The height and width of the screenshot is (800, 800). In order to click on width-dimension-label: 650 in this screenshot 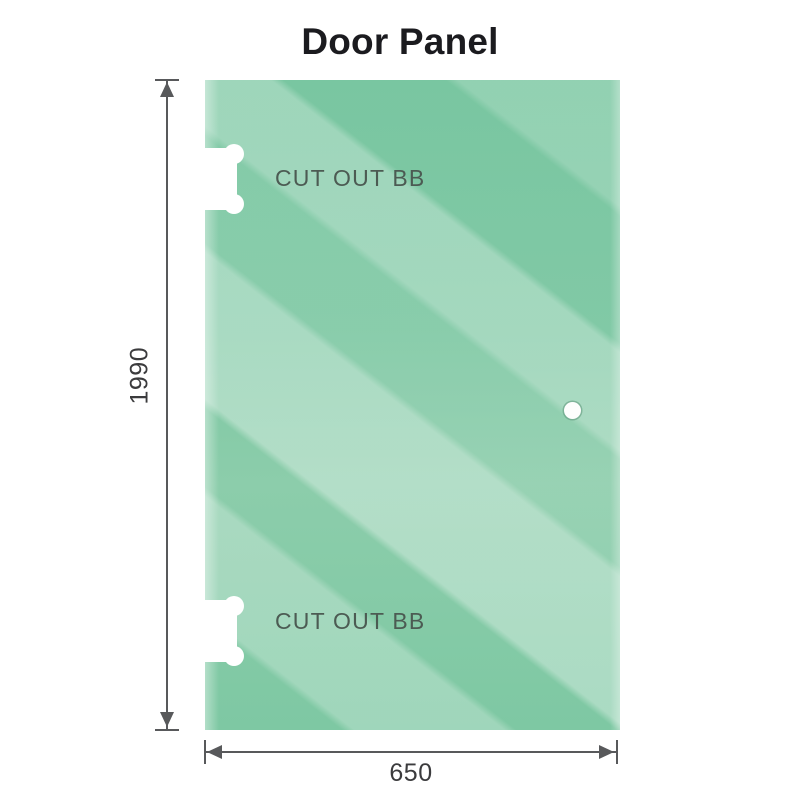, I will do `click(411, 773)`.